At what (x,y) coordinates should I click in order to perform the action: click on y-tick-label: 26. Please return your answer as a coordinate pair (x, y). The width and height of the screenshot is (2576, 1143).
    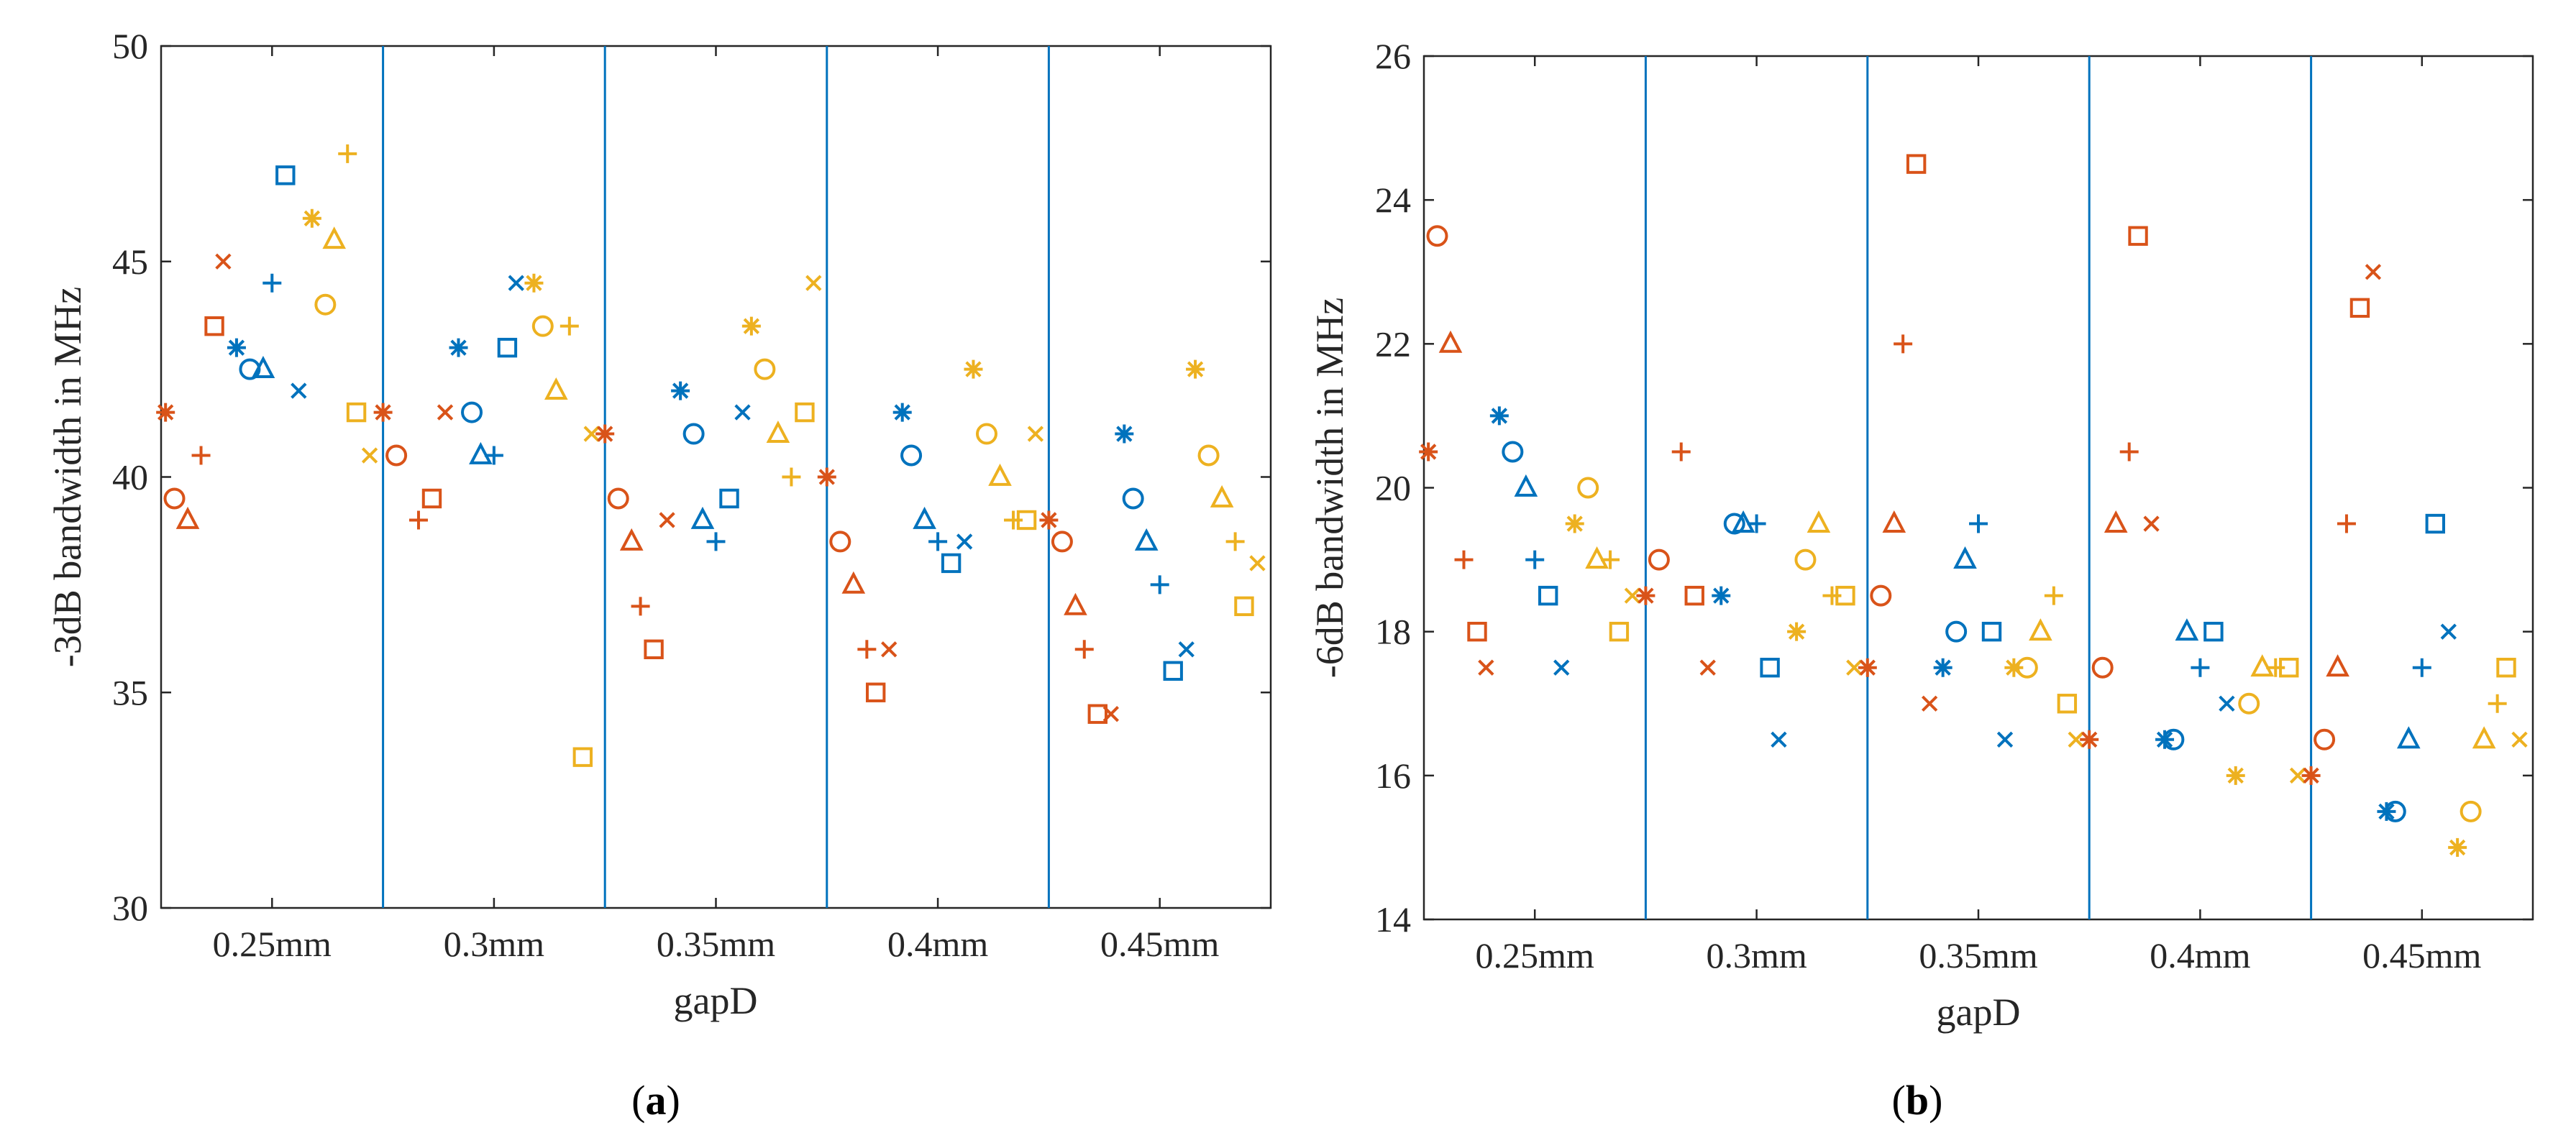
    Looking at the image, I should click on (1393, 56).